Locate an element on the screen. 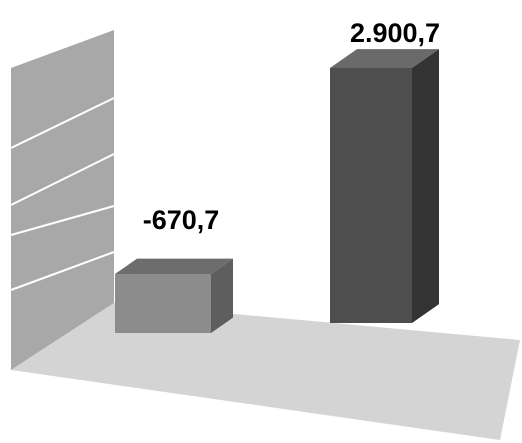  bar-1-front-face is located at coordinates (163, 303).